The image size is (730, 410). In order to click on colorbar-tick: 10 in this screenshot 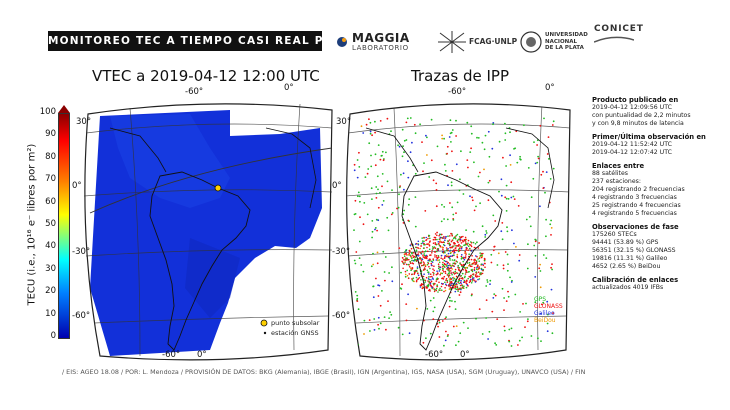, I will do `click(50, 313)`.